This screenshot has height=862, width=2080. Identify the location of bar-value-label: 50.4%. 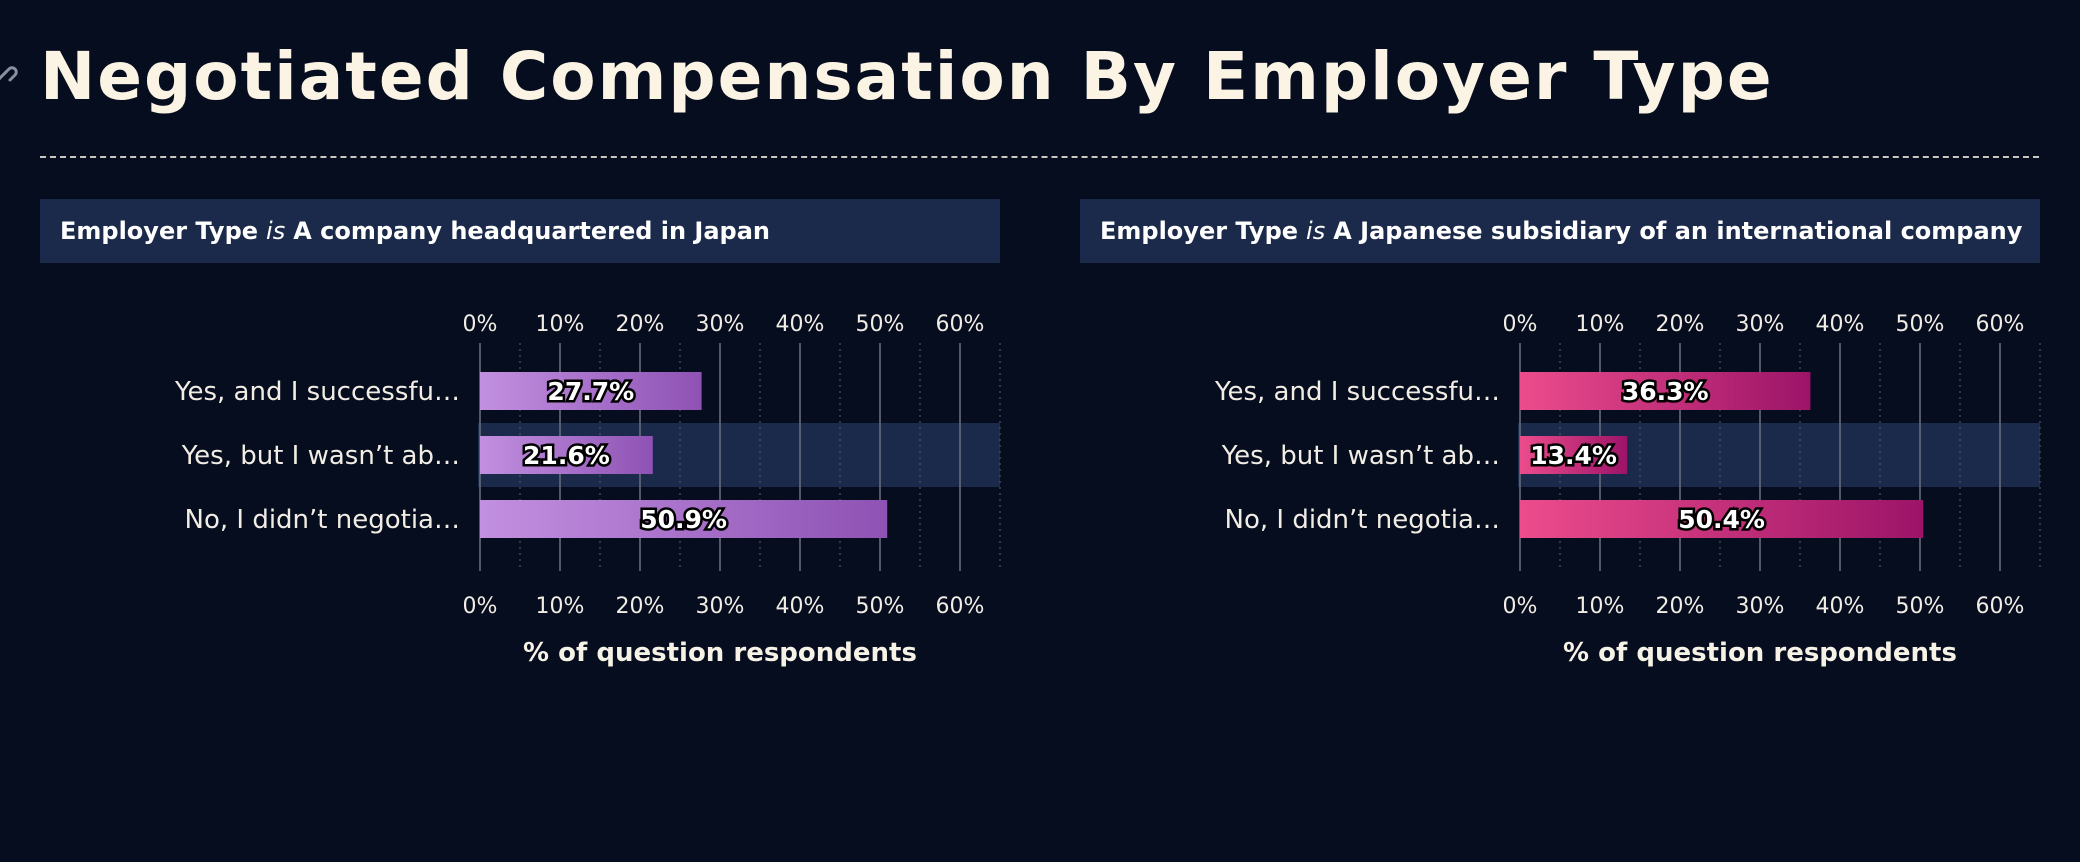
(1721, 519).